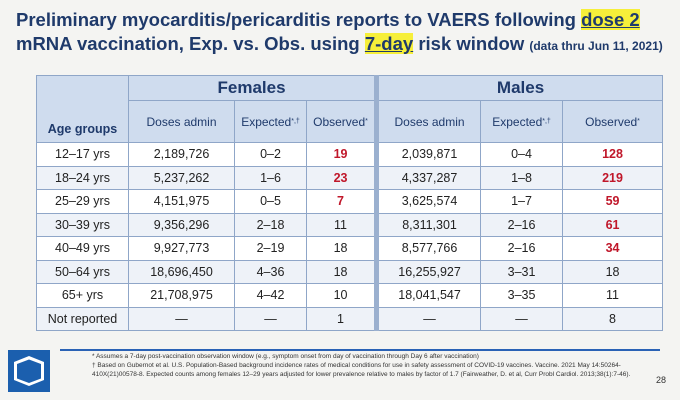 This screenshot has height=400, width=680. Describe the element at coordinates (270, 177) in the screenshot. I see `female-expected-cell: 1–6` at that location.